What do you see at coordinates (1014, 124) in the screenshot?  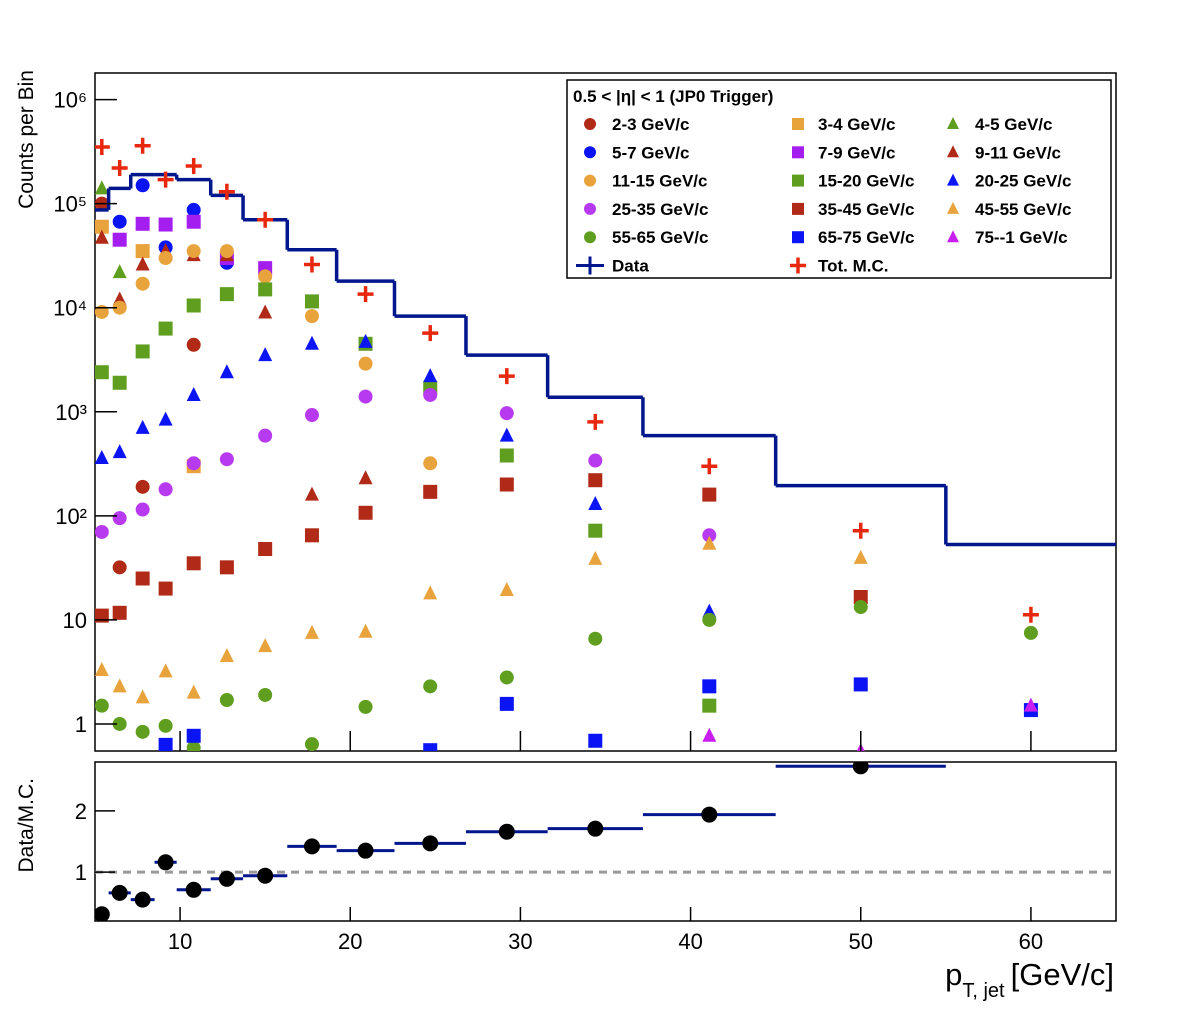 I see `legend-label: 4-5 GeV/c` at bounding box center [1014, 124].